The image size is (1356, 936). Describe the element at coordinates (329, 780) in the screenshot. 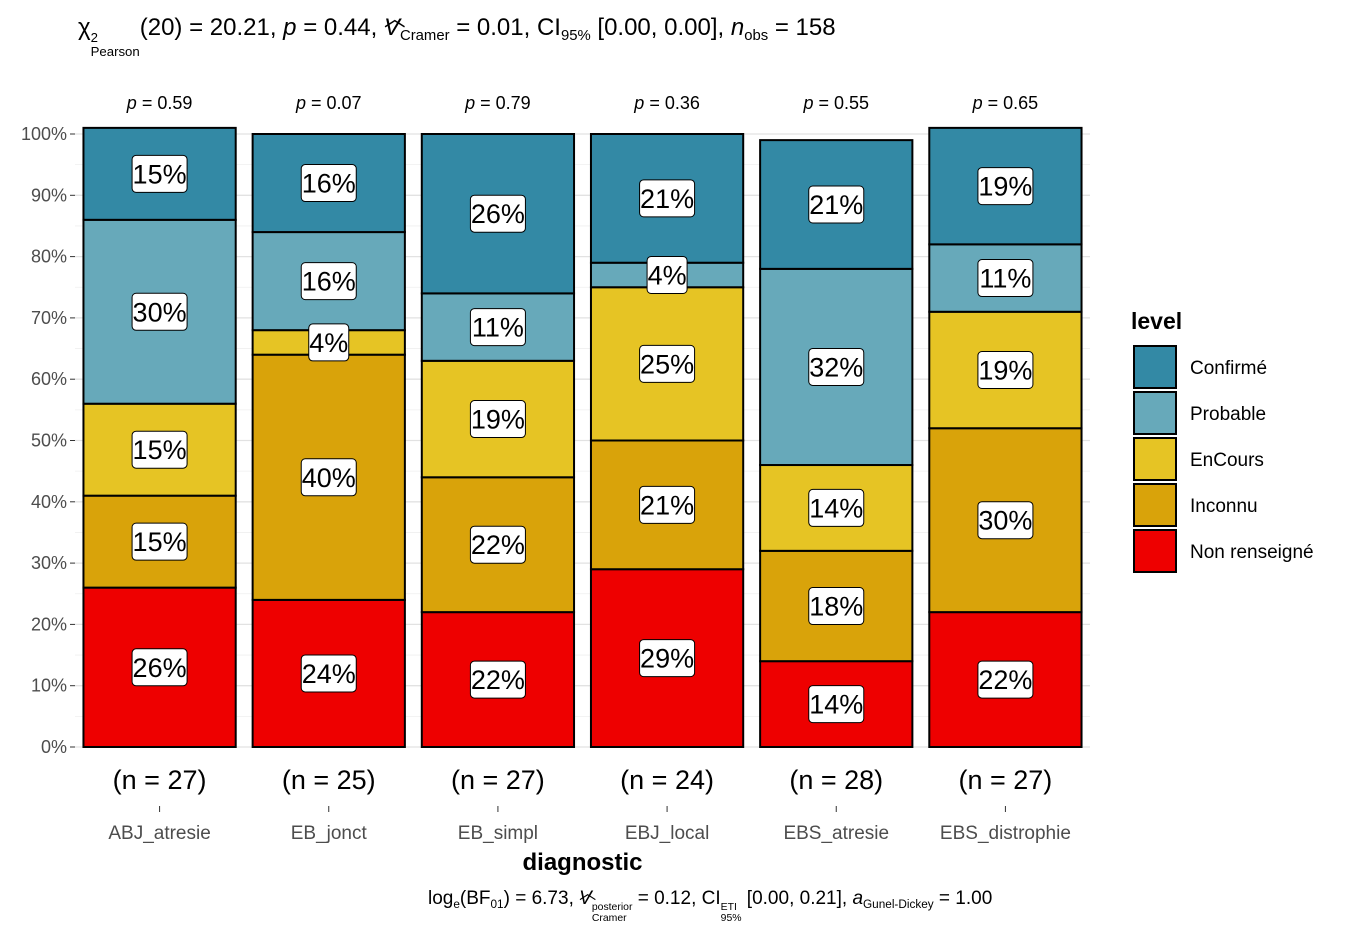

I see `count-label: (n = 25)` at that location.